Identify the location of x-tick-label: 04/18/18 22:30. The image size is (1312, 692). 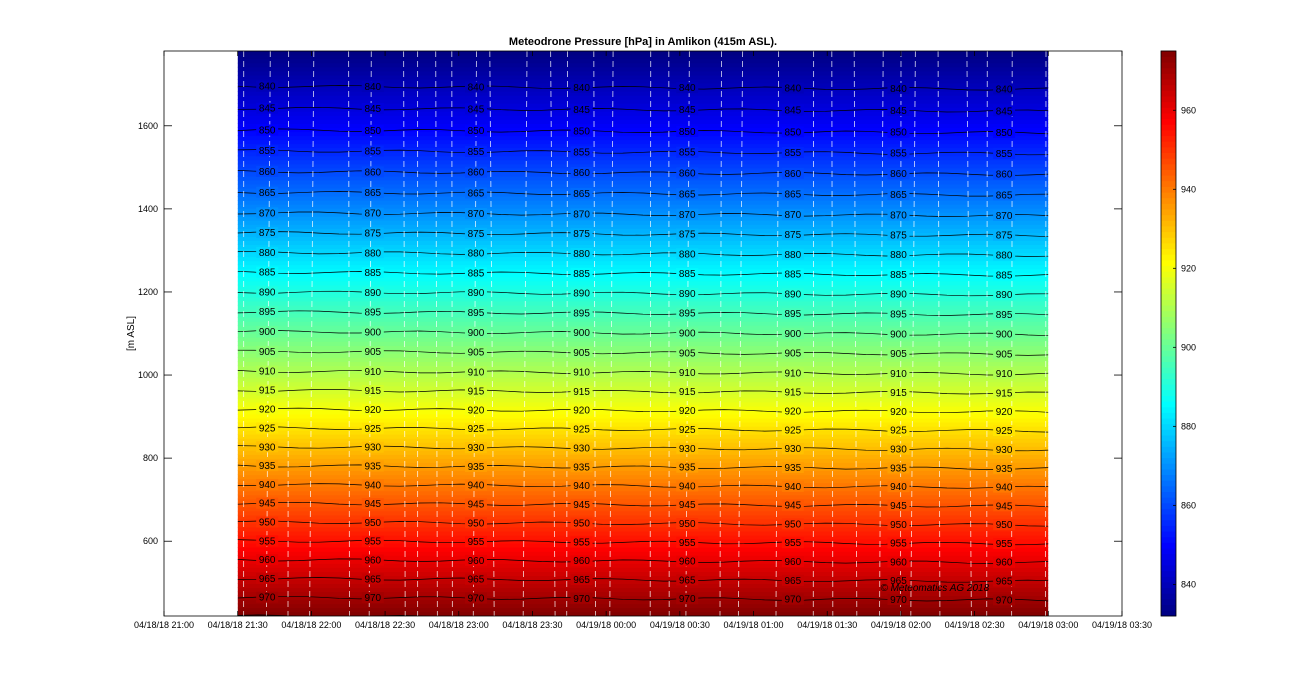
(385, 625).